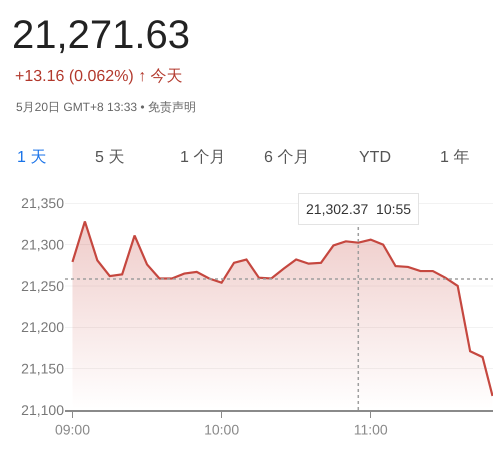  What do you see at coordinates (203, 157) in the screenshot?
I see `text: 1 个月` at bounding box center [203, 157].